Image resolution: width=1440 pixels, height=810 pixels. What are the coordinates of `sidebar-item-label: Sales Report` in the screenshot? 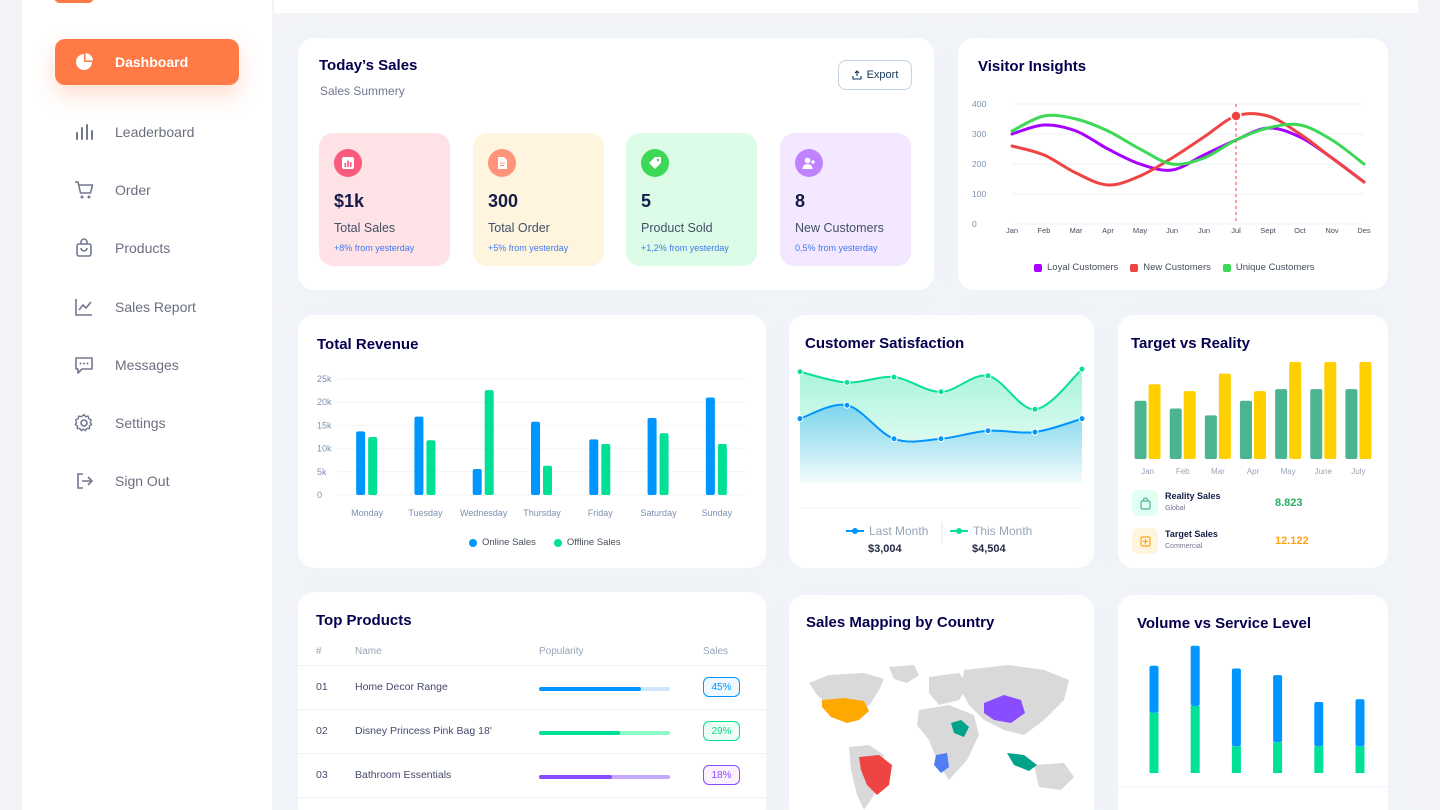 It's located at (155, 307).